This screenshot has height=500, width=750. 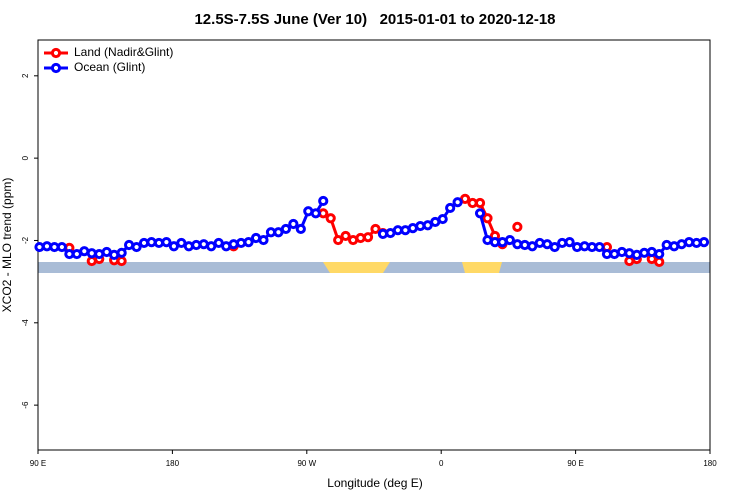 I want to click on x-tick-label: 0, so click(x=441, y=463).